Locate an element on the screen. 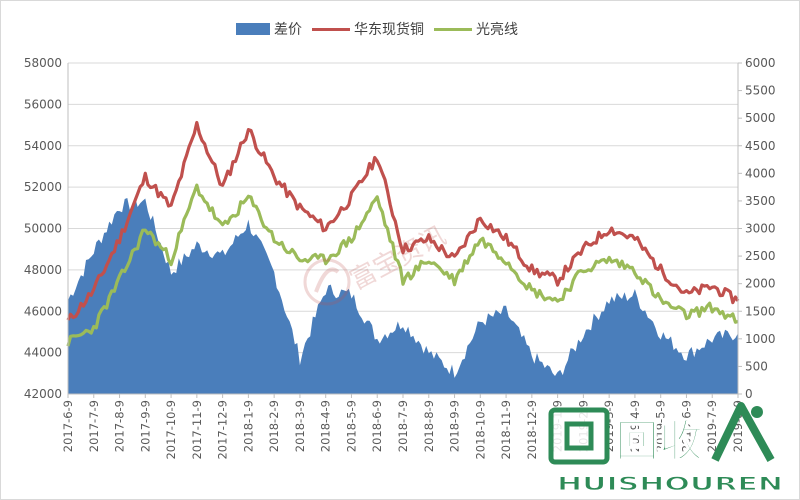 The image size is (800, 500). watermark-brand-text: HUISHOUREN is located at coordinates (670, 484).